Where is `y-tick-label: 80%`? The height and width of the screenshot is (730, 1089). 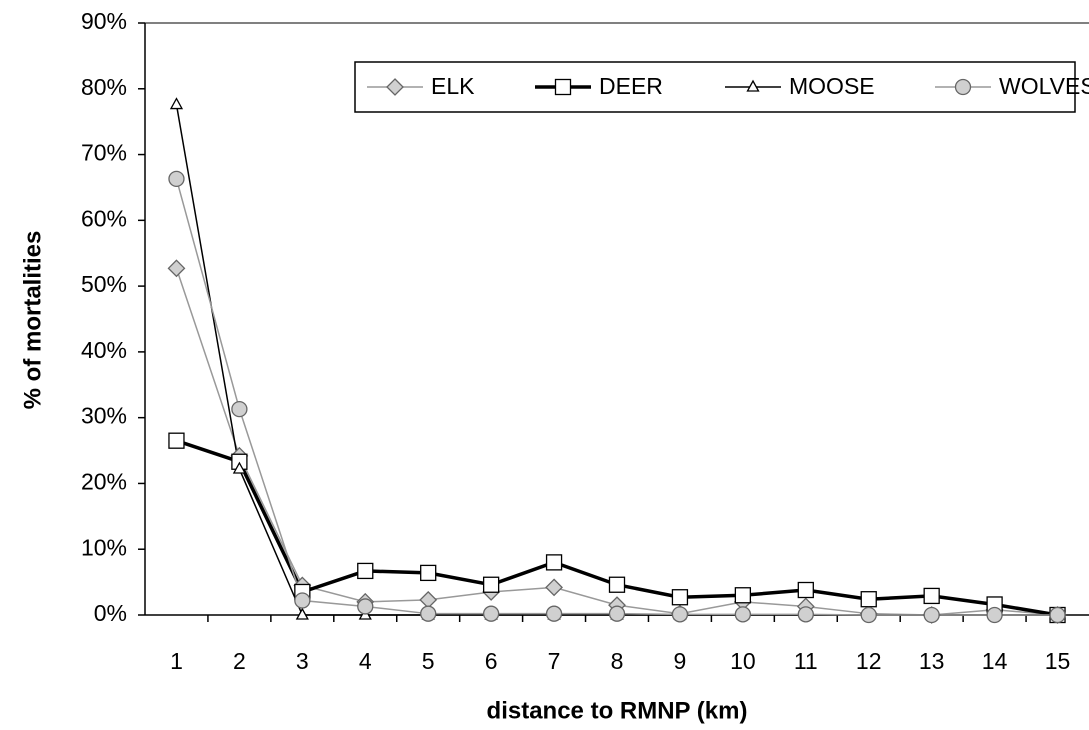
y-tick-label: 80% is located at coordinates (104, 87).